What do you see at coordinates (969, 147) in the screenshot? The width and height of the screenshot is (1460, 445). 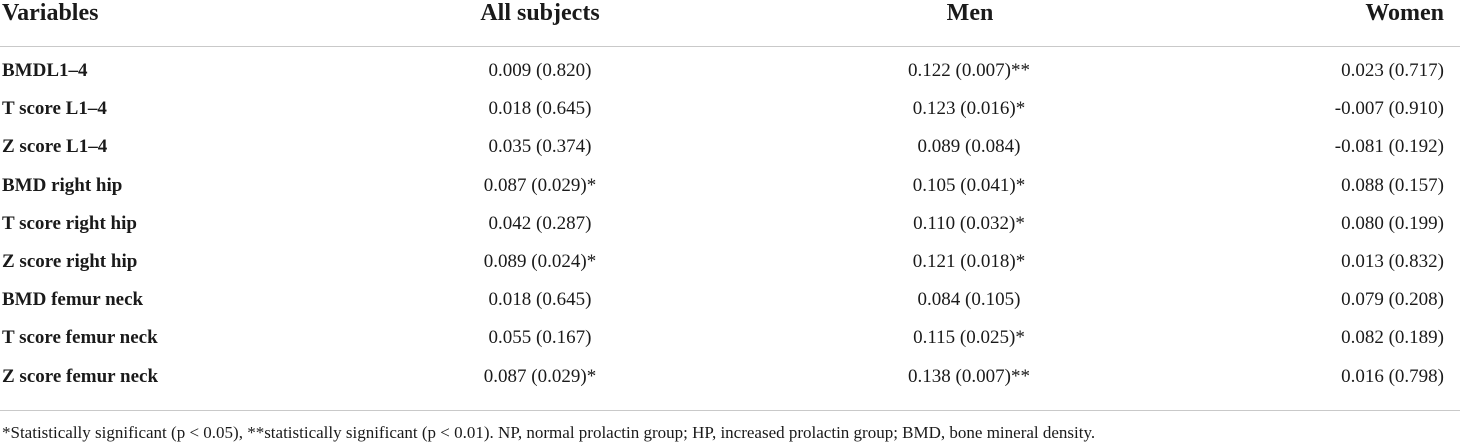 I see `cell-men: 0.089 (0.084)` at bounding box center [969, 147].